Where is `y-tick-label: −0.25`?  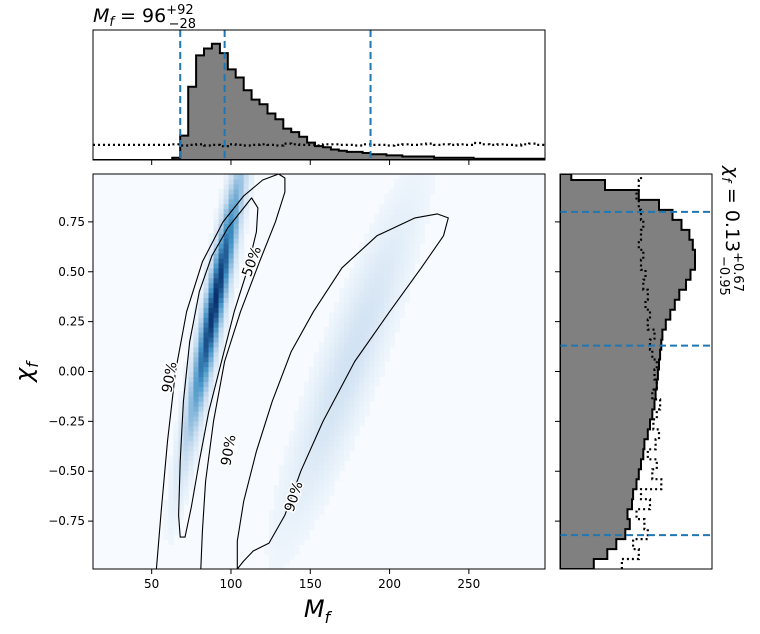 y-tick-label: −0.25 is located at coordinates (66, 421).